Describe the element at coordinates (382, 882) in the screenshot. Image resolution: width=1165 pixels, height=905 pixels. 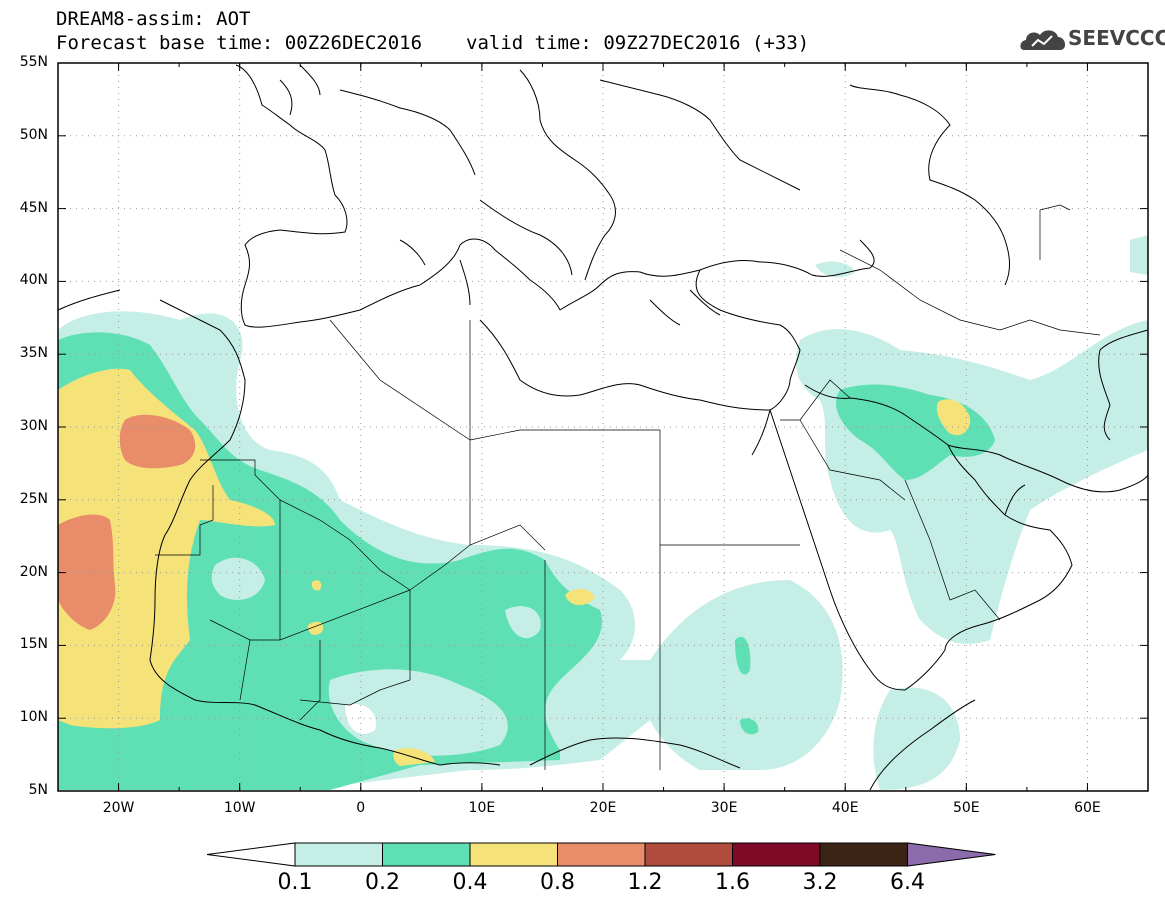
I see `colorbar-label: 0.2` at that location.